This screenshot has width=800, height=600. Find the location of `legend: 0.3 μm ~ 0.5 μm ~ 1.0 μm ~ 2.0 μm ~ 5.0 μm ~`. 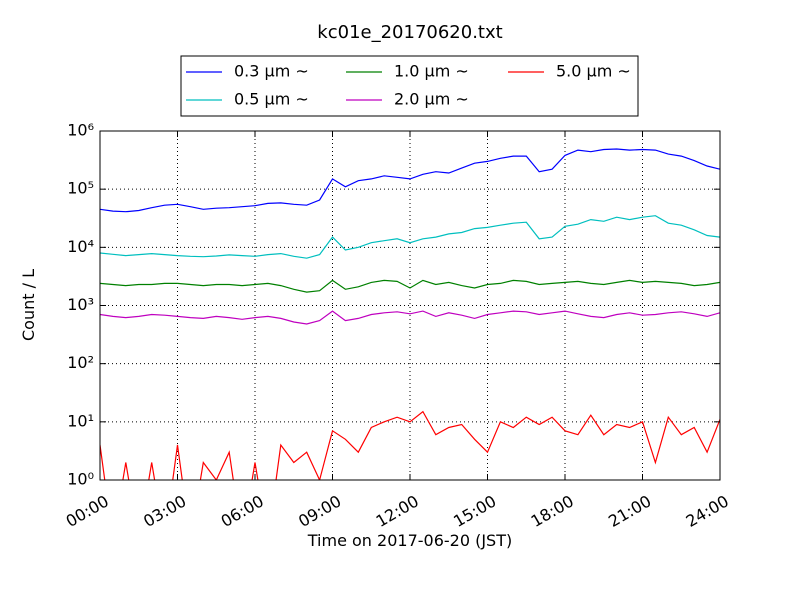

legend: 0.3 μm ~ 0.5 μm ~ 1.0 μm ~ 2.0 μm ~ 5.0 μm ~ is located at coordinates (409, 86).